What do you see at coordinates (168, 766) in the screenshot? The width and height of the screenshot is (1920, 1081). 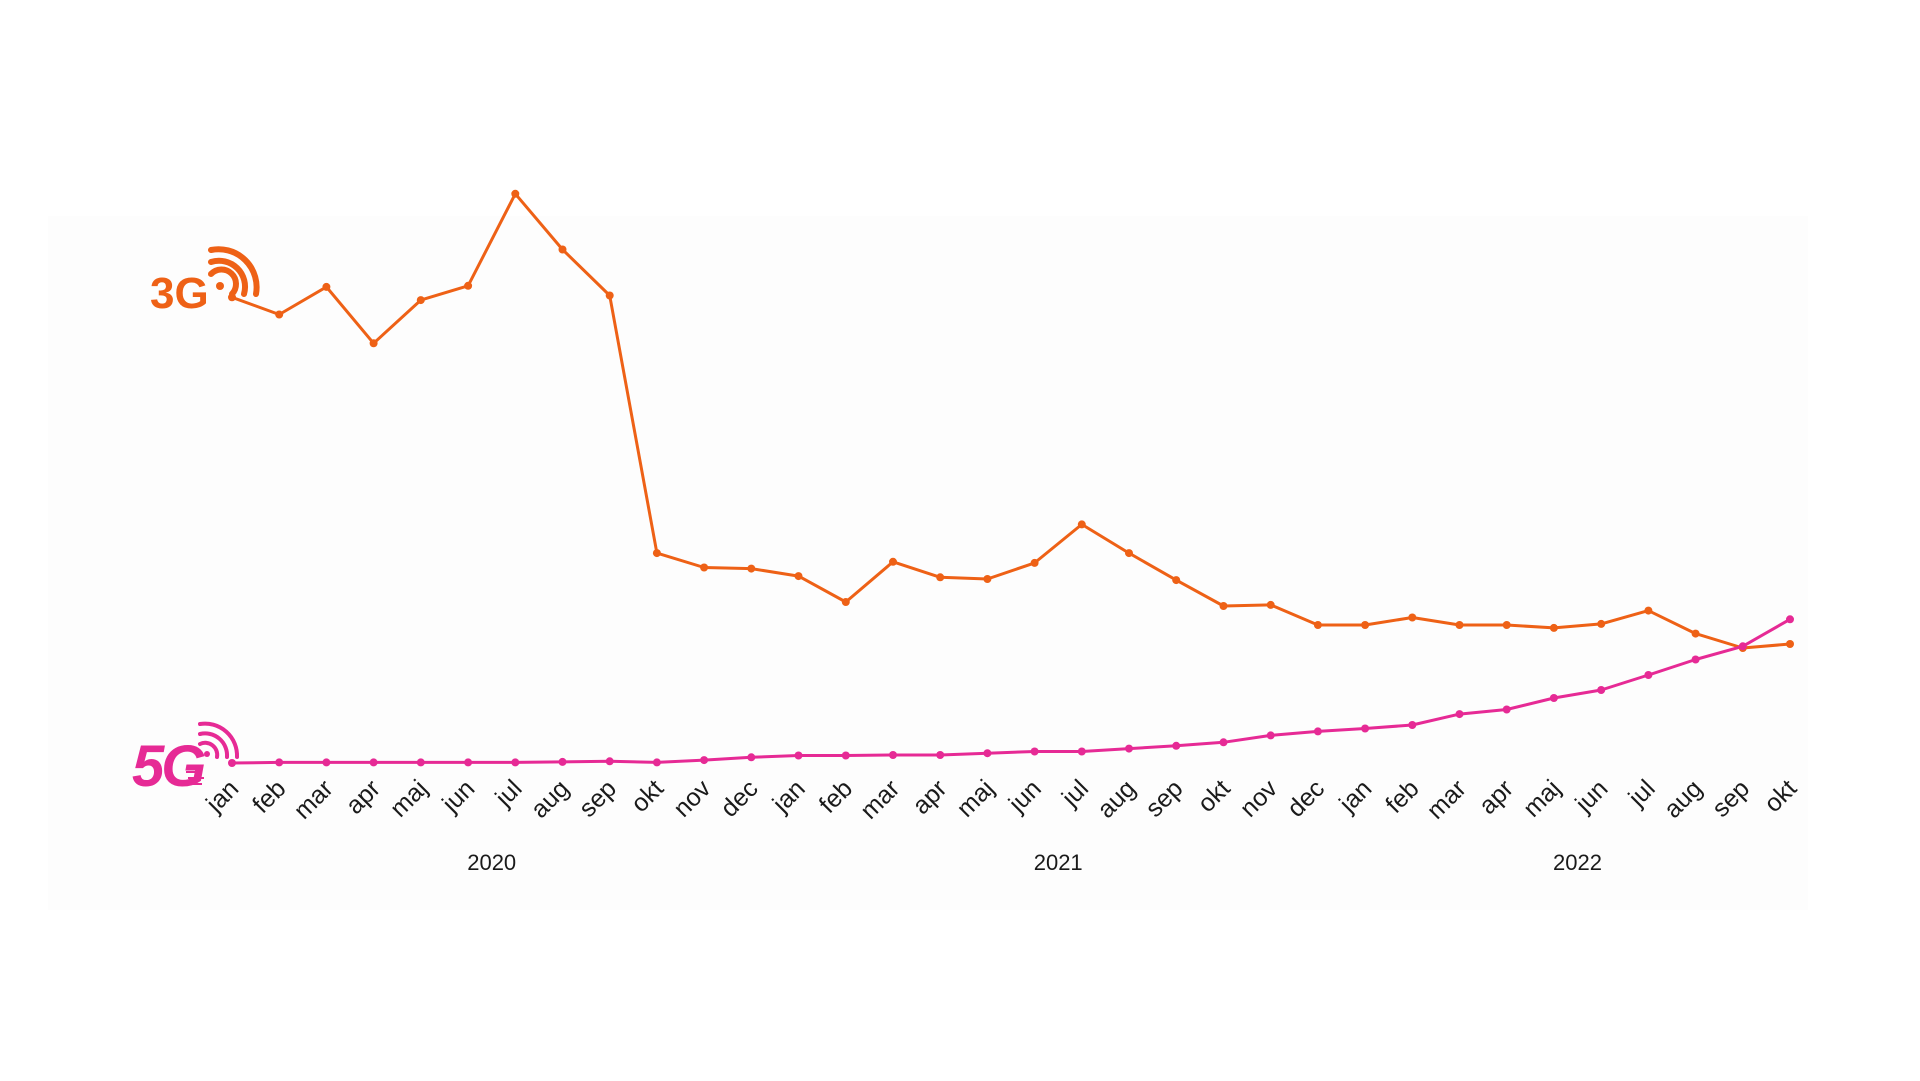 I see `legend-5g-label: 5G` at bounding box center [168, 766].